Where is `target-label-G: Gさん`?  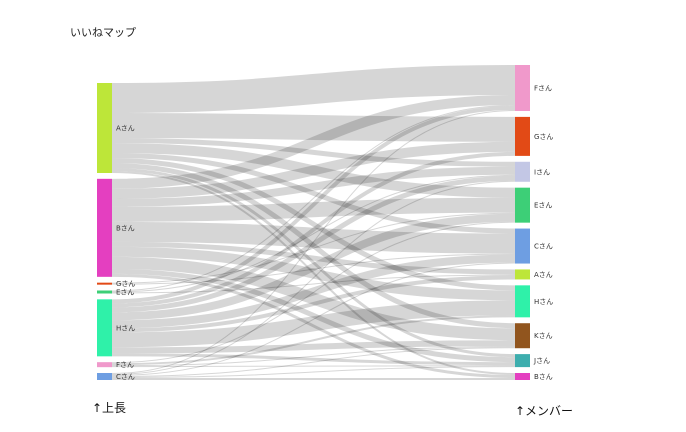 target-label-G: Gさん is located at coordinates (543, 137).